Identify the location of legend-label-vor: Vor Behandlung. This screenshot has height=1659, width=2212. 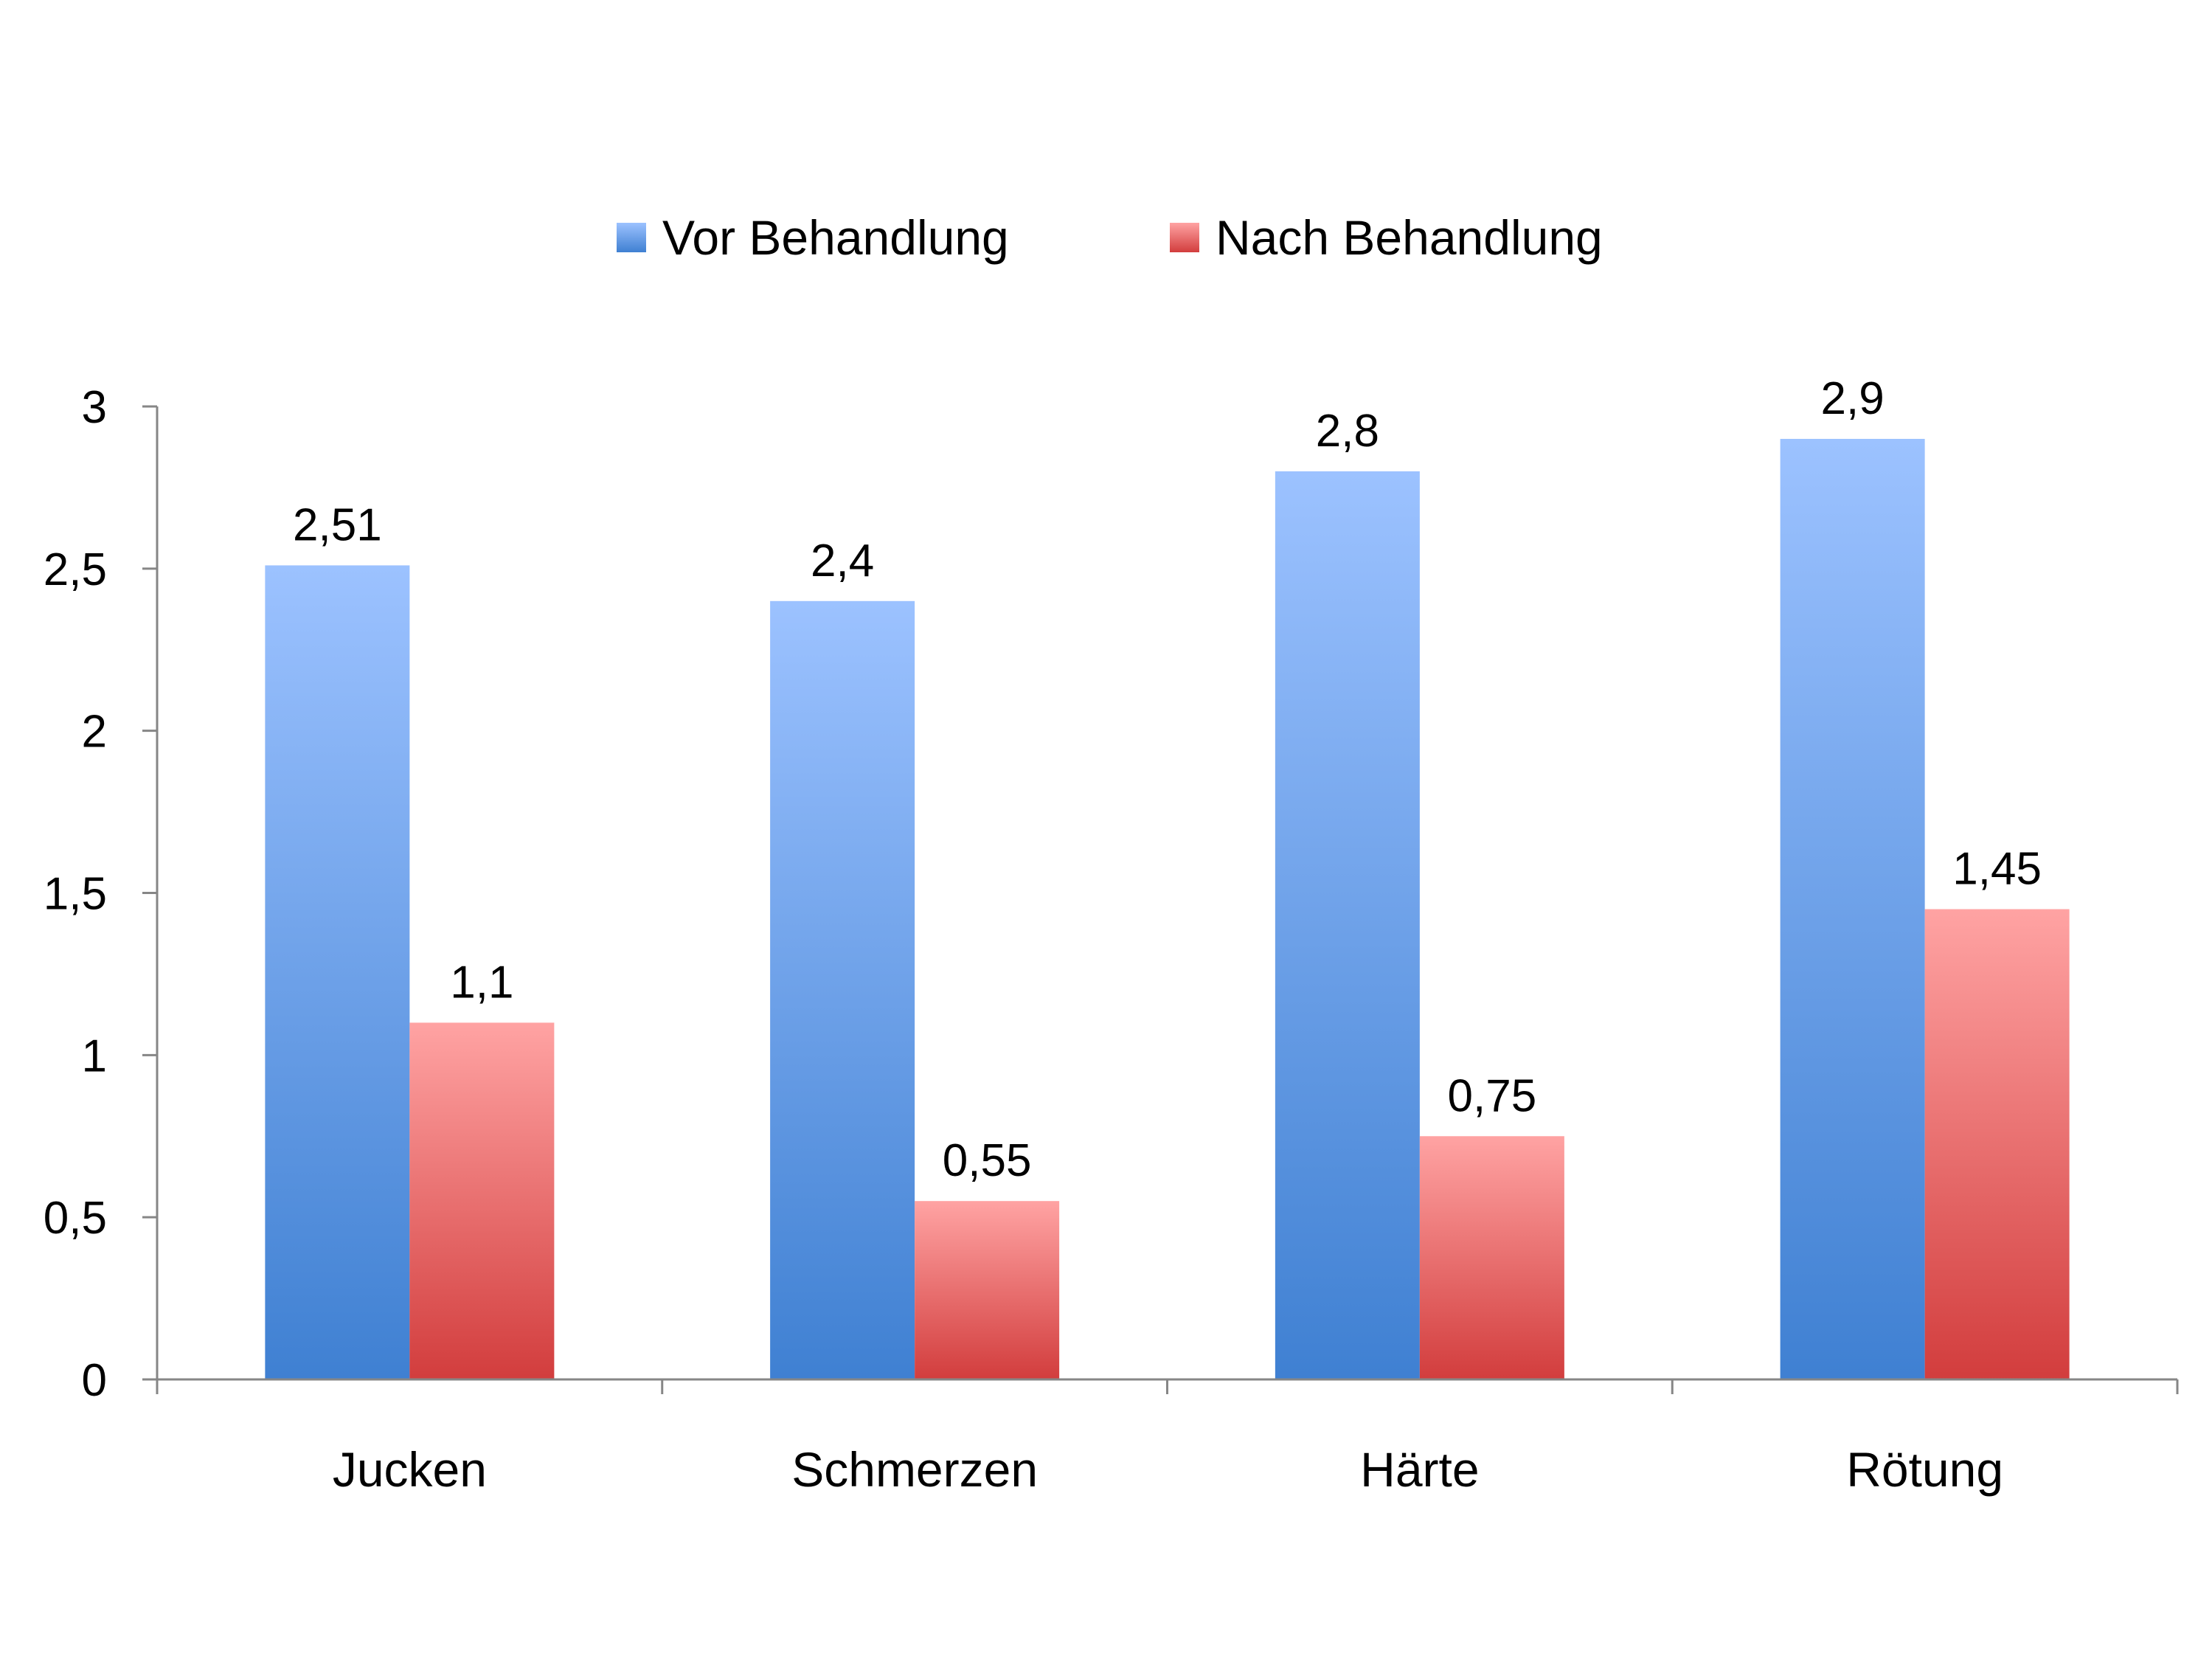
(835, 238).